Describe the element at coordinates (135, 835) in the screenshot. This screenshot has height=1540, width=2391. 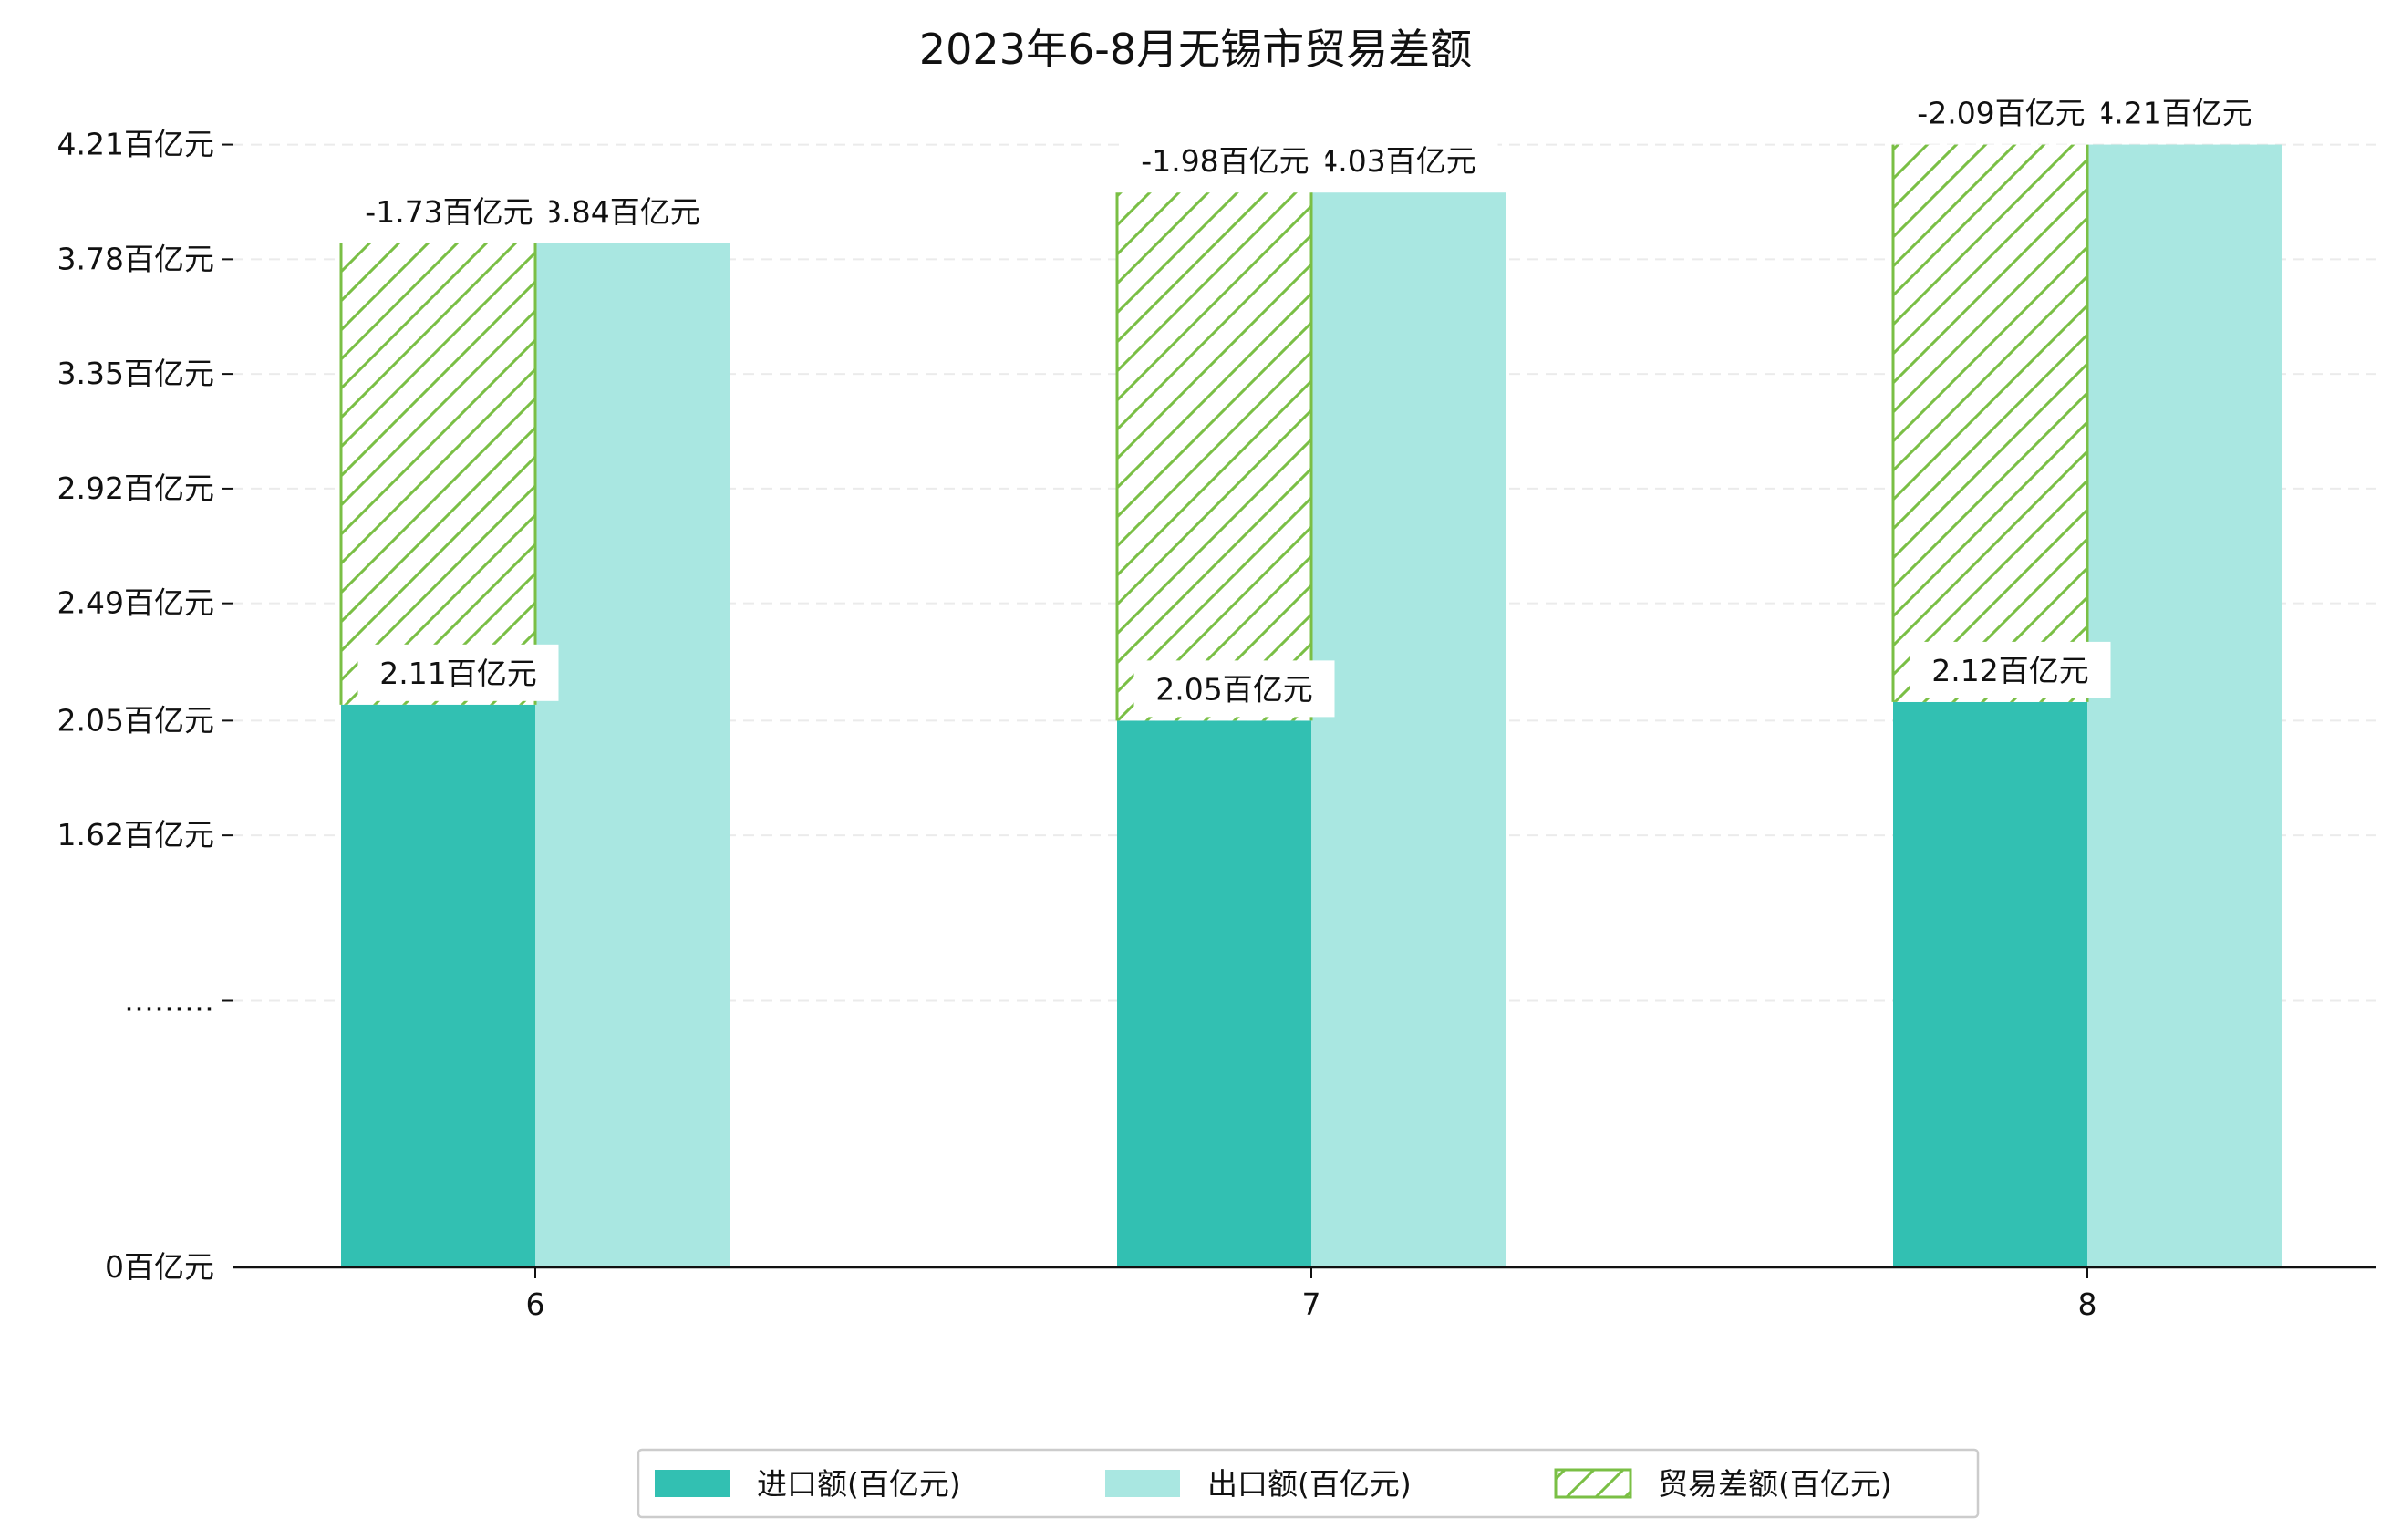
I see `y-tick-label: 1.62百亿元` at that location.